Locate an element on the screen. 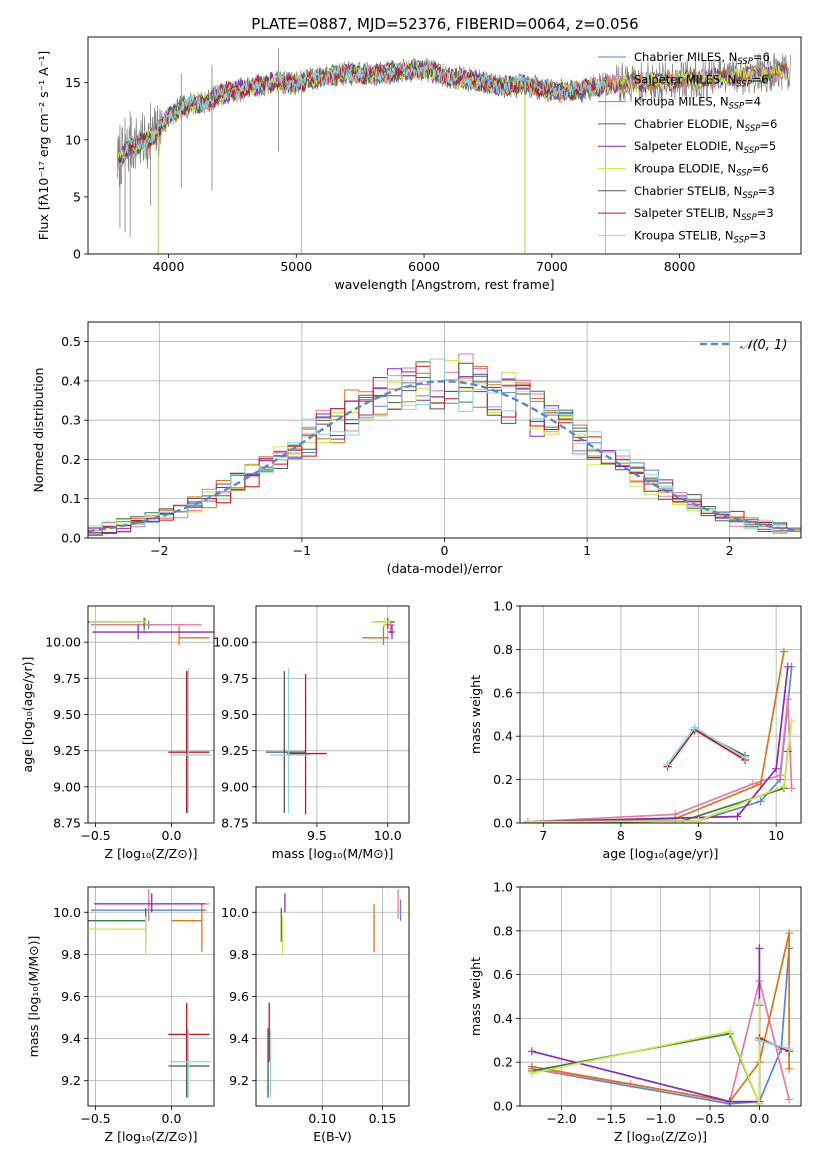 The width and height of the screenshot is (819, 1170). y-tick-label: 9.25 is located at coordinates (235, 750).